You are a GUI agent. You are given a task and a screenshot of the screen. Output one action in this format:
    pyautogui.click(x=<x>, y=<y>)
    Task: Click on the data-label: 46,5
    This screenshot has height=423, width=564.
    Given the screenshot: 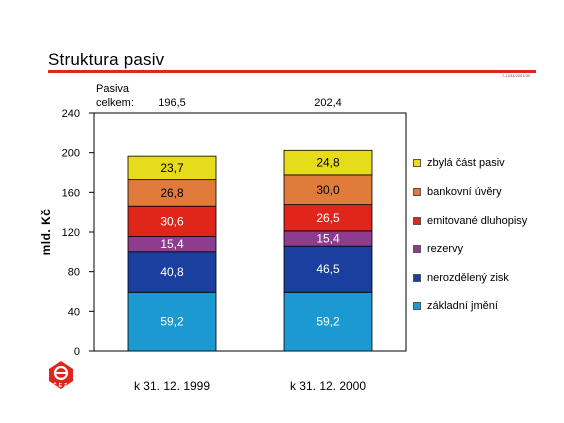 What is the action you would take?
    pyautogui.click(x=328, y=269)
    